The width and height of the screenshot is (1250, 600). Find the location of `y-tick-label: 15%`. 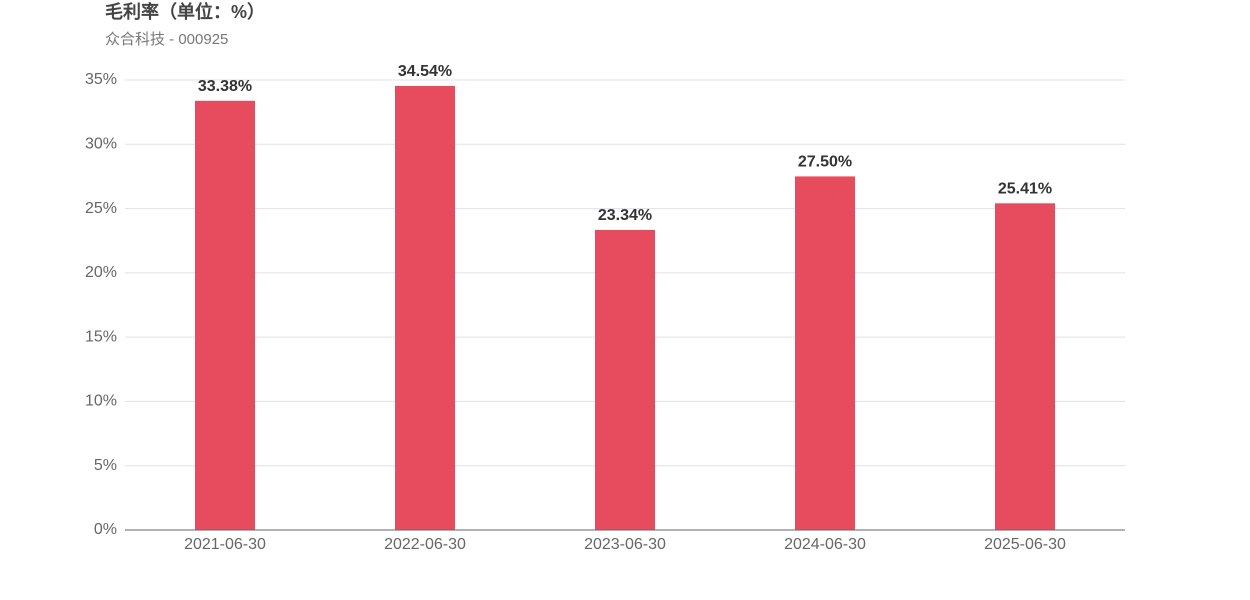

y-tick-label: 15% is located at coordinates (101, 336).